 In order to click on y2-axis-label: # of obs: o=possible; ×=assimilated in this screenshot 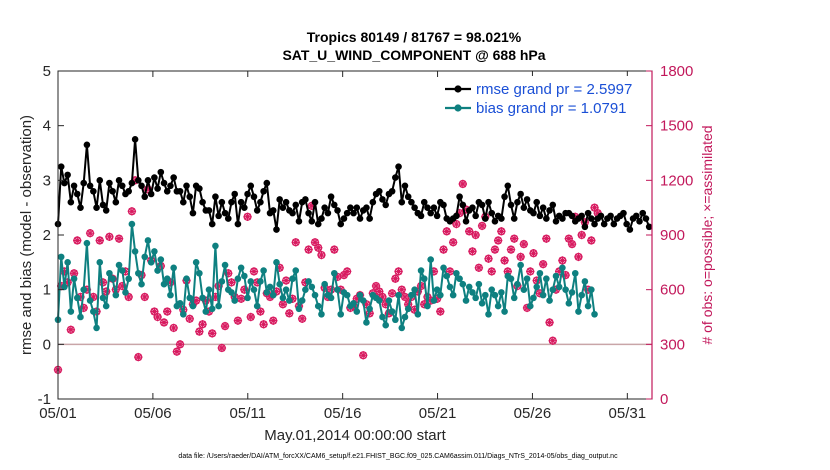, I will do `click(707, 234)`.